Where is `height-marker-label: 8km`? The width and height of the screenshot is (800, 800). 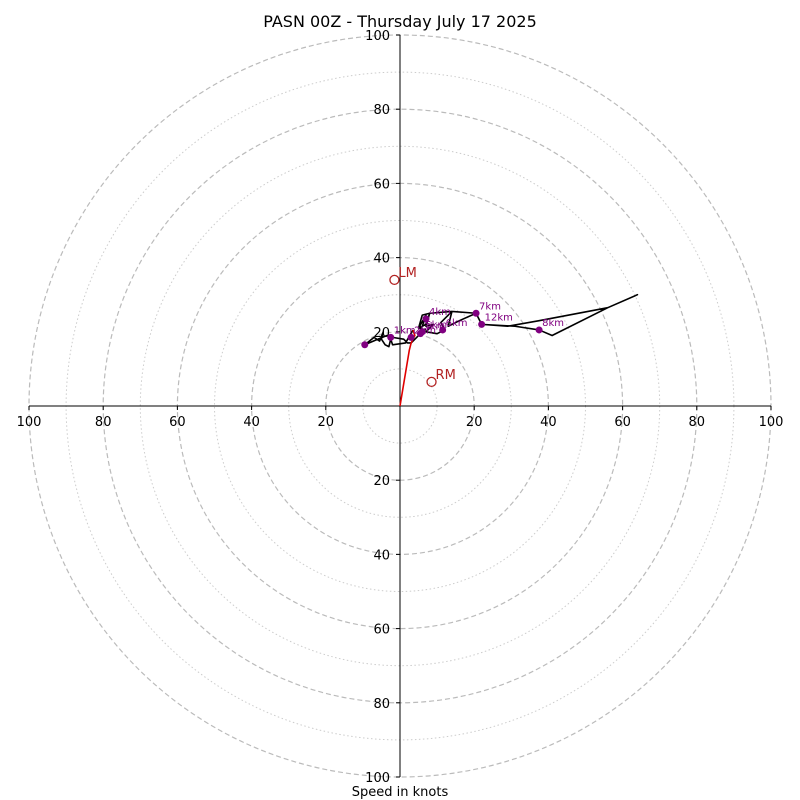
height-marker-label: 8km is located at coordinates (553, 323).